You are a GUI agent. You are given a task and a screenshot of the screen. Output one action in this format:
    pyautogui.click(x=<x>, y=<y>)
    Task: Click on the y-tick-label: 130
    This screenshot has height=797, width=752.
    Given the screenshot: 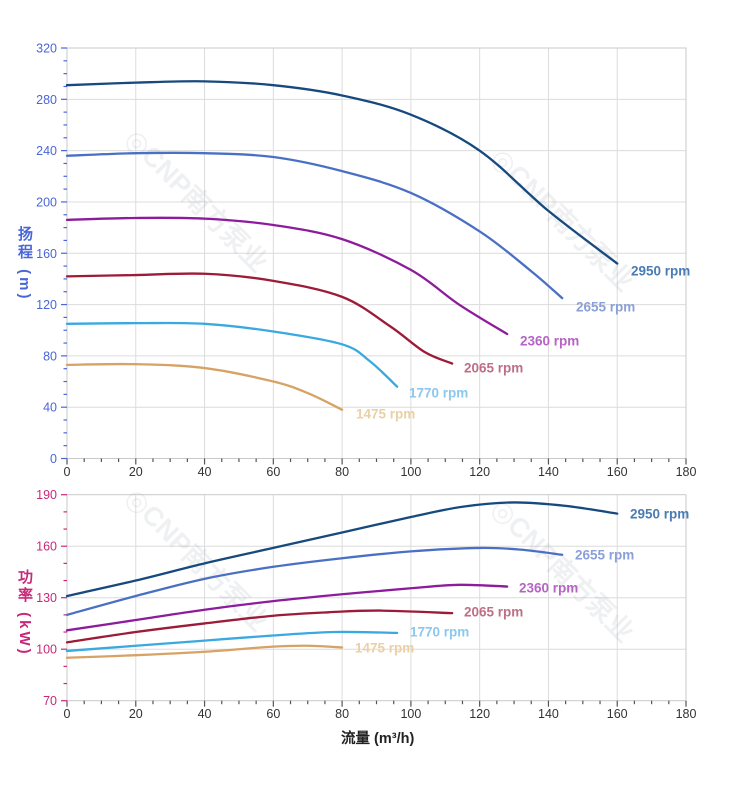 What is the action you would take?
    pyautogui.click(x=46, y=598)
    